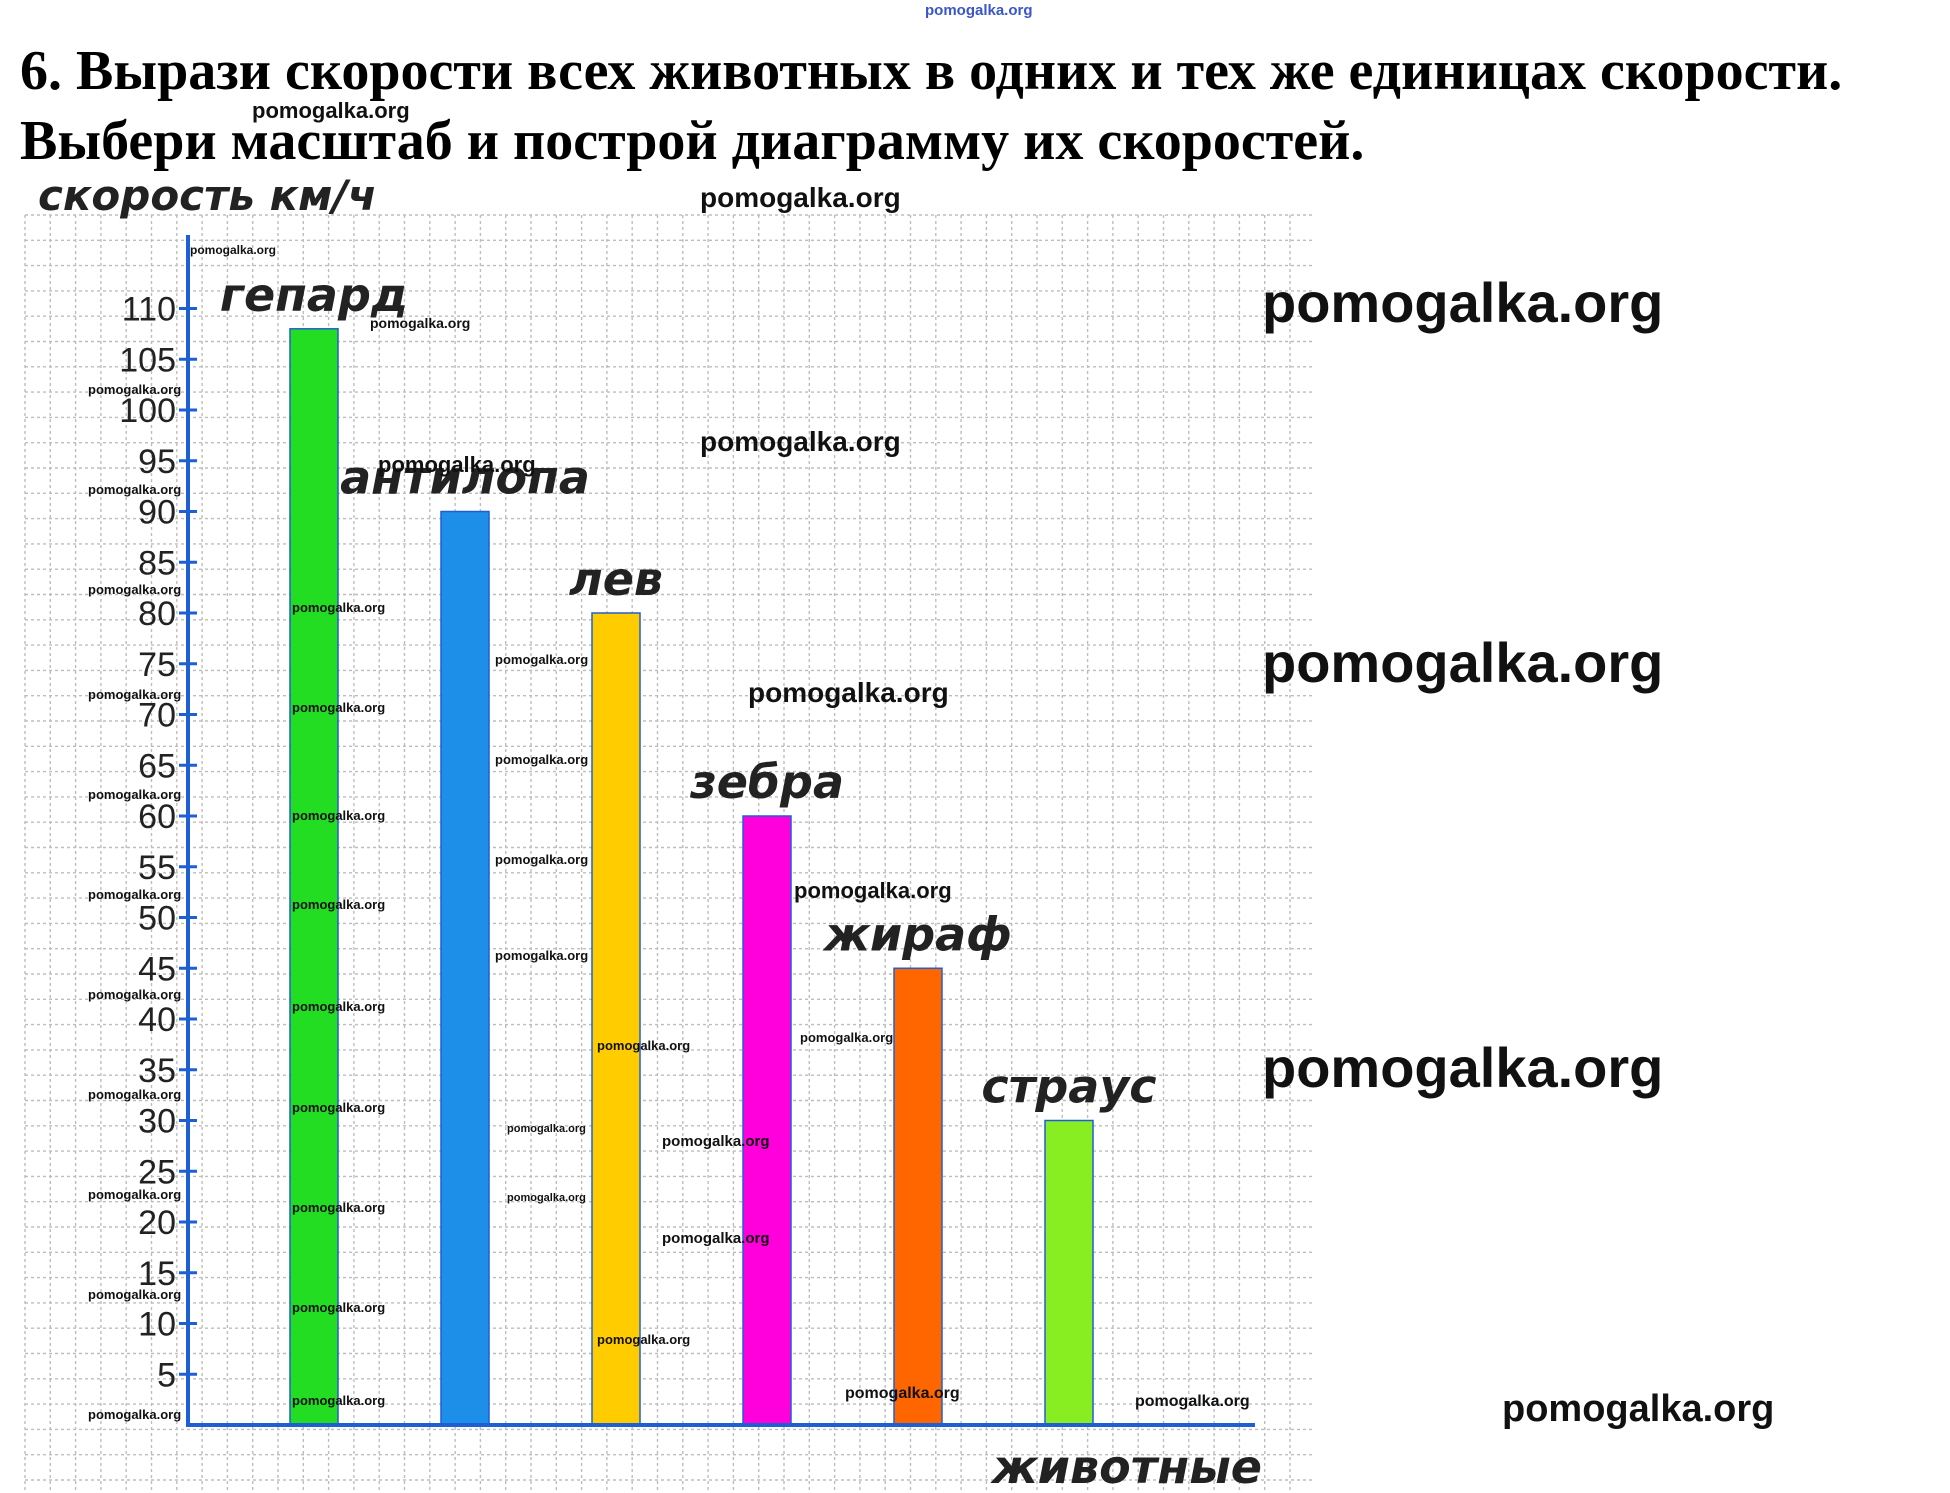 The width and height of the screenshot is (1950, 1493). I want to click on y-tick-label: 10, so click(157, 1325).